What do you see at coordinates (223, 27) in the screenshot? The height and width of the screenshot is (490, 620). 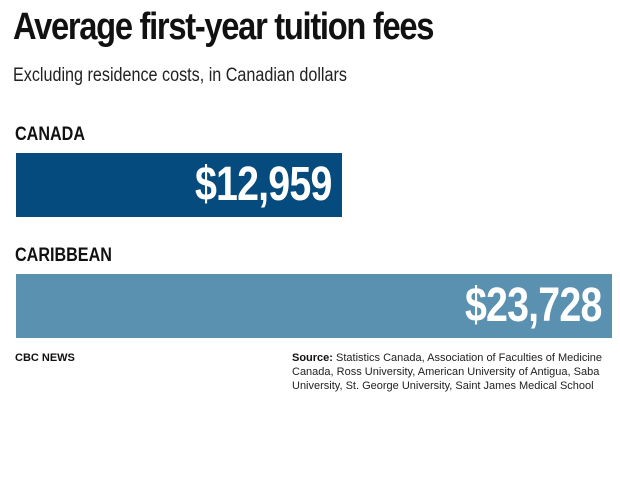 I see `chart-title: Average first-year tuition fees` at bounding box center [223, 27].